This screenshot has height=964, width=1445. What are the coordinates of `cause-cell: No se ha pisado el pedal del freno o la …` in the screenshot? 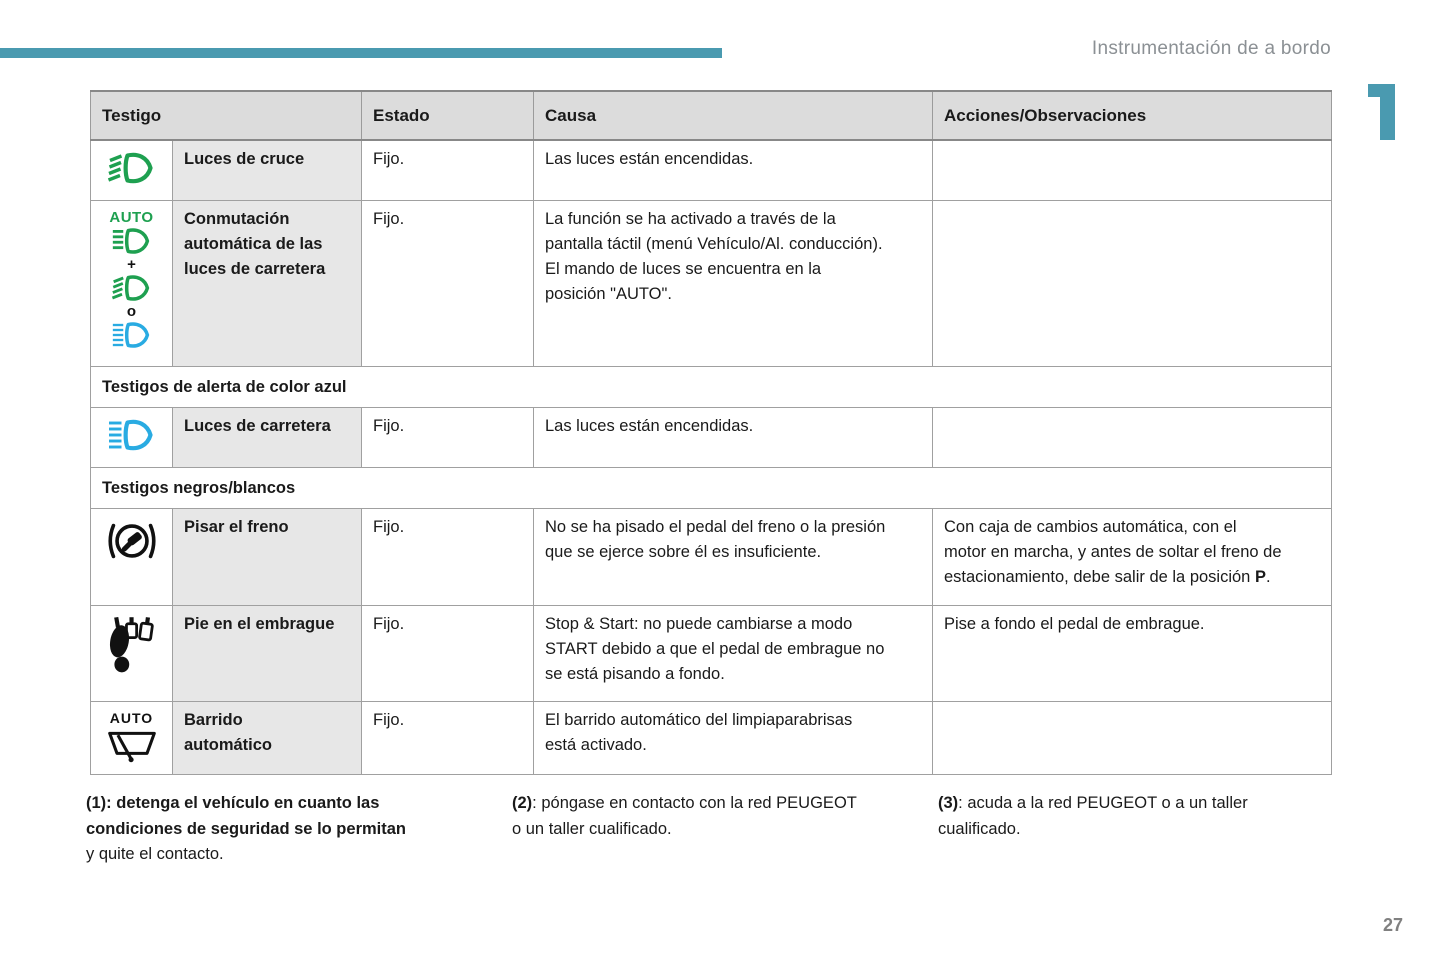 It's located at (733, 557).